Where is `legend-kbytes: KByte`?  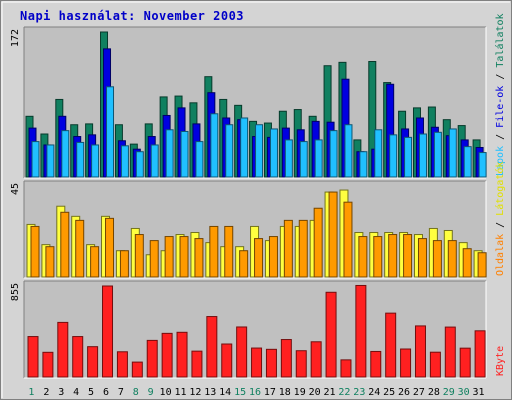 legend-kbytes: KByte is located at coordinates (500, 361).